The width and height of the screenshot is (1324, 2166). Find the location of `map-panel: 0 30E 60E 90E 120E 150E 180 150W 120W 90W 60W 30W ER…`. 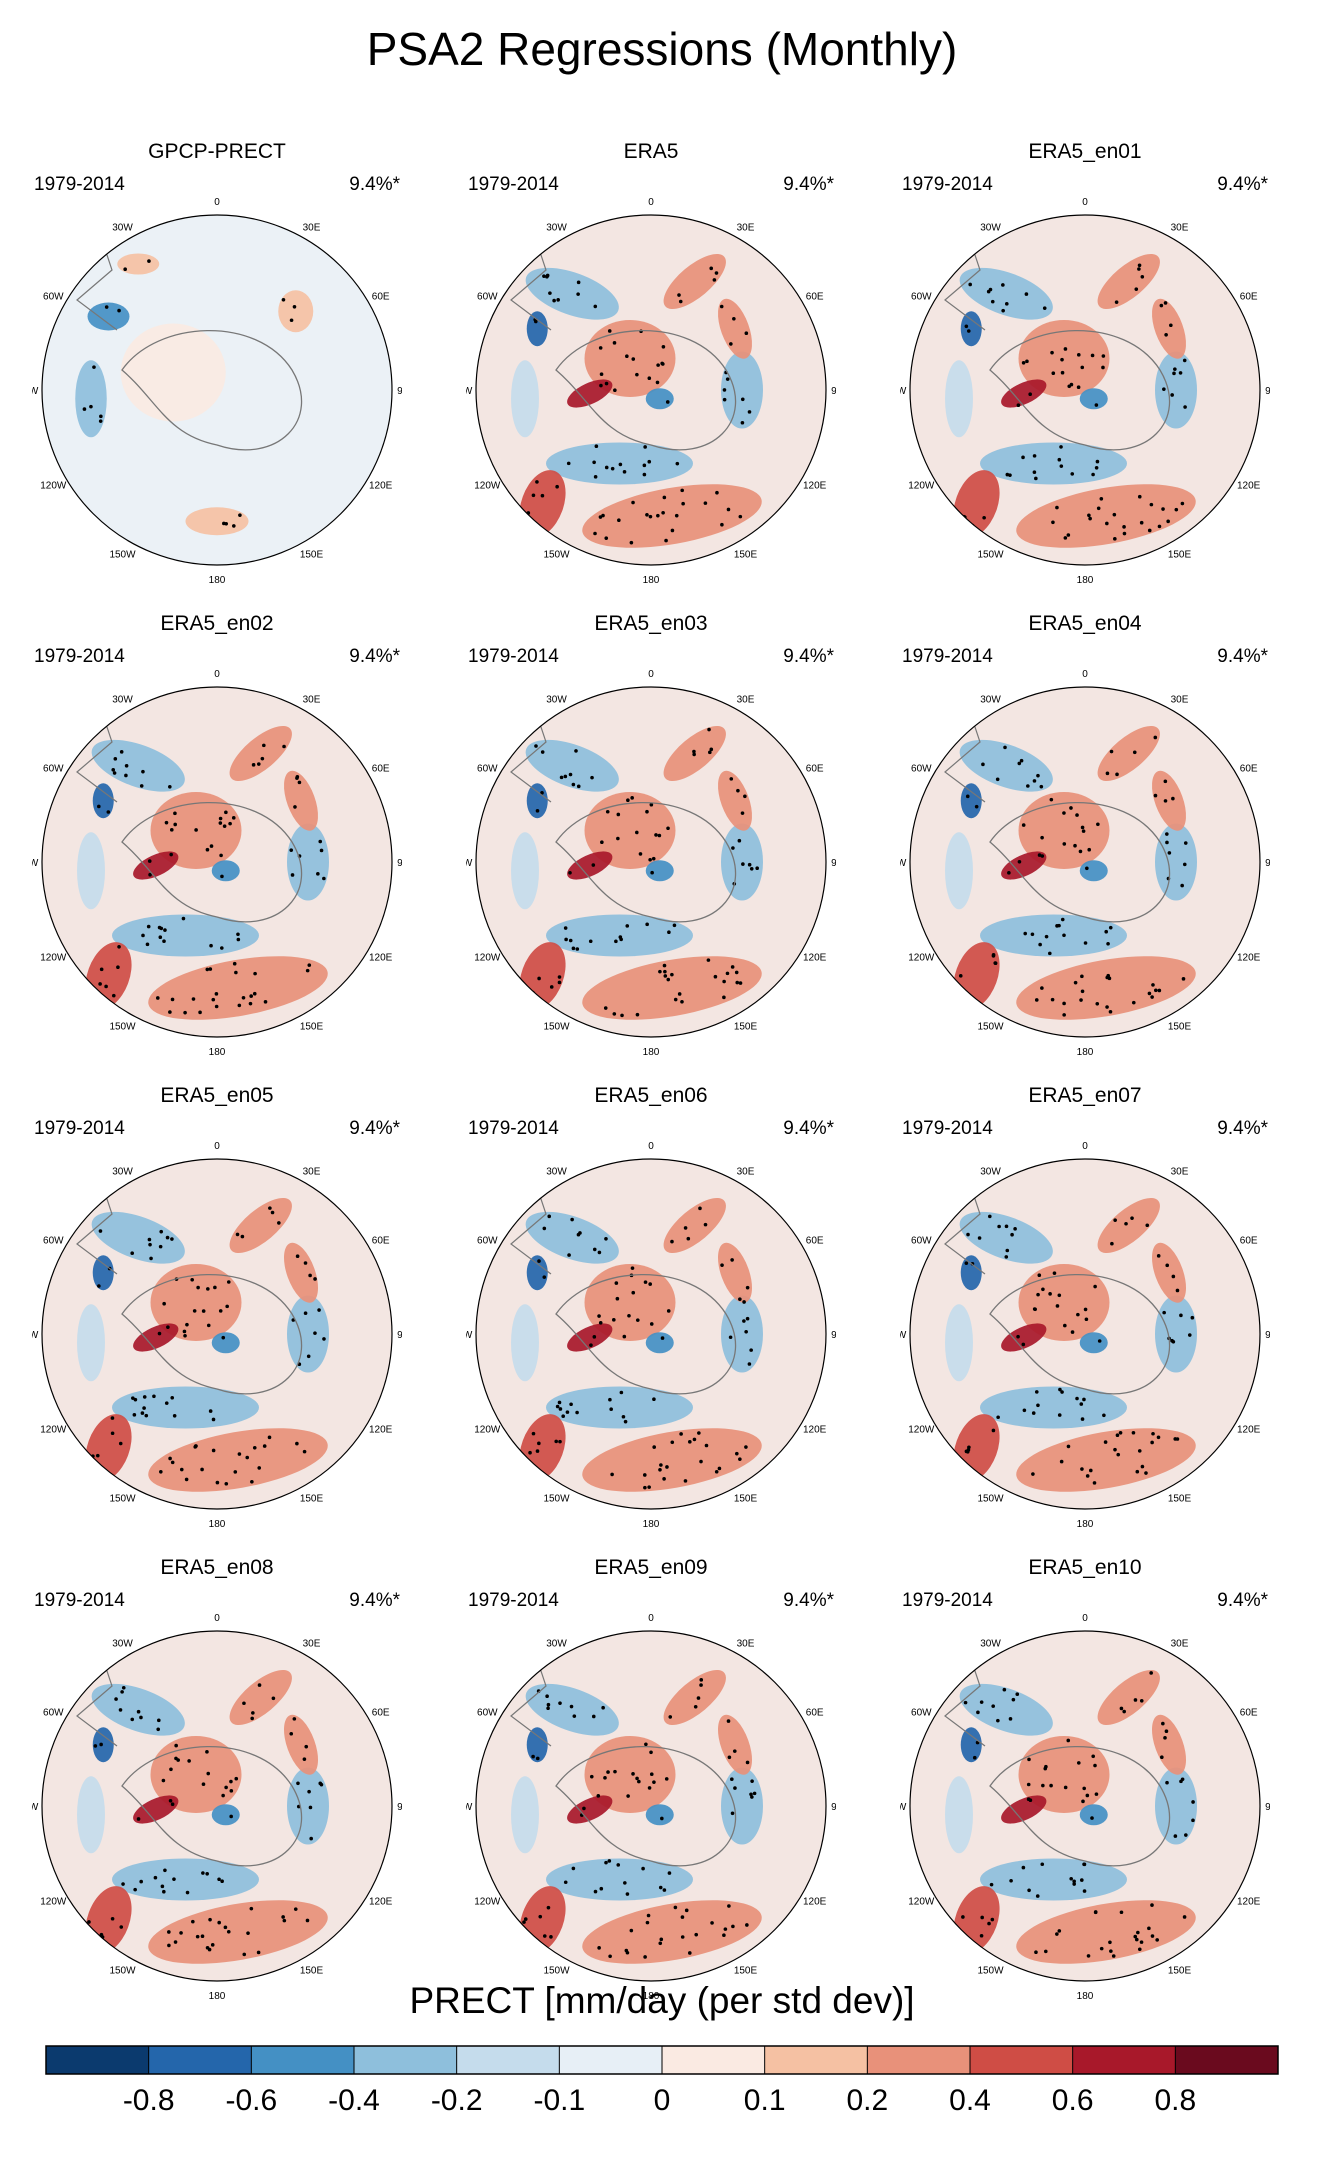

map-panel: 0 30E 60E 90E 120E 150E 180 150W 120W 90W 60W 30W ER… is located at coordinates (651, 837).